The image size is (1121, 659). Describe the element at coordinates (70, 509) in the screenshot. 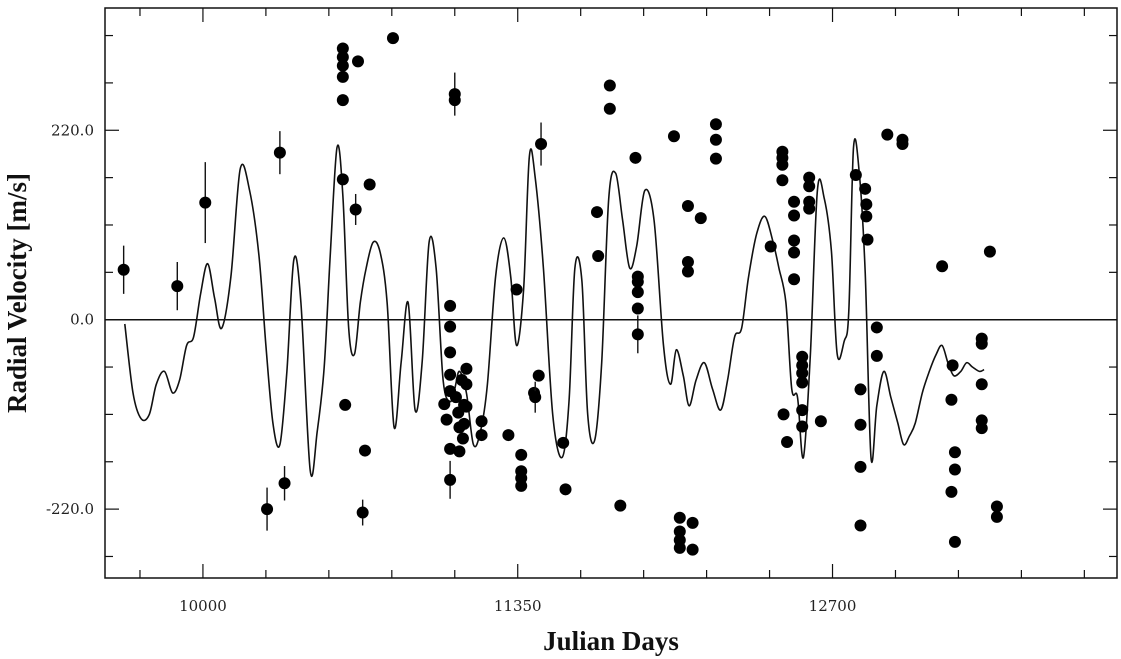

I see `y-tick-label: -220.0` at that location.